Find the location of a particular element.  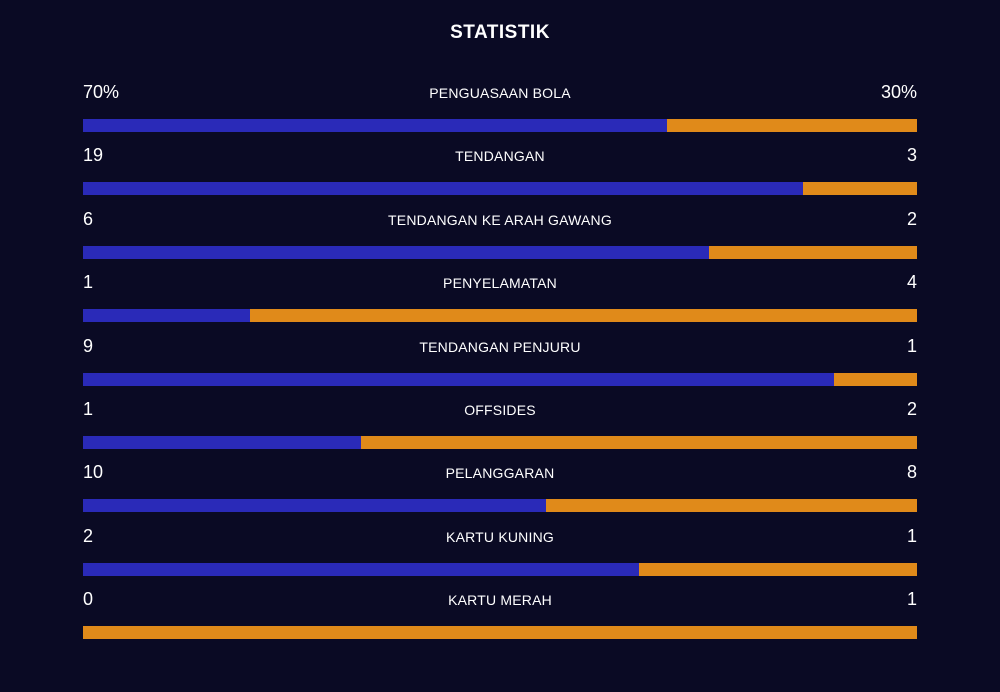

away-value: 4 is located at coordinates (911, 282).